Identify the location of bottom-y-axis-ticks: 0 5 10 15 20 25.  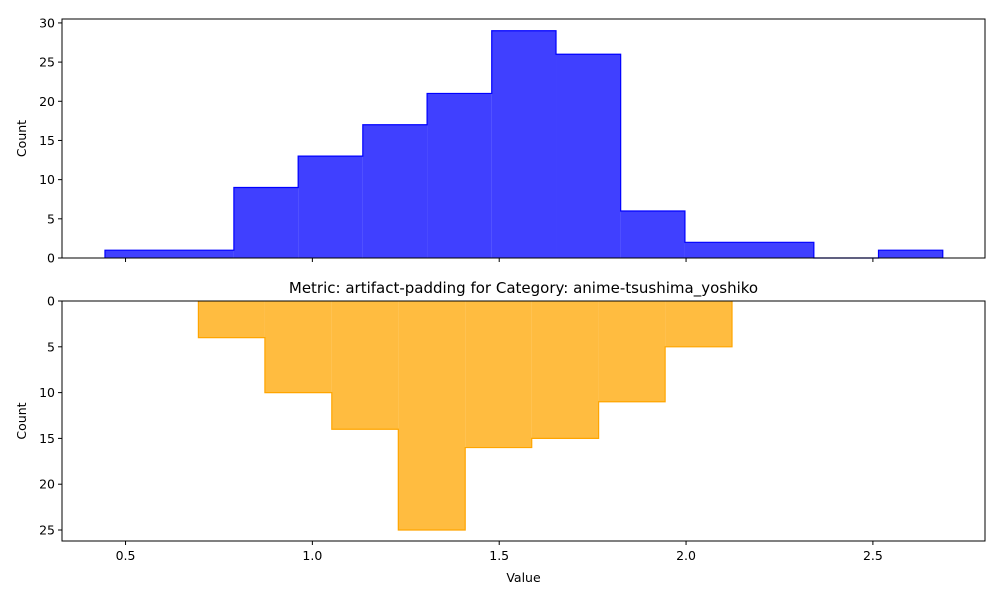
(50, 416).